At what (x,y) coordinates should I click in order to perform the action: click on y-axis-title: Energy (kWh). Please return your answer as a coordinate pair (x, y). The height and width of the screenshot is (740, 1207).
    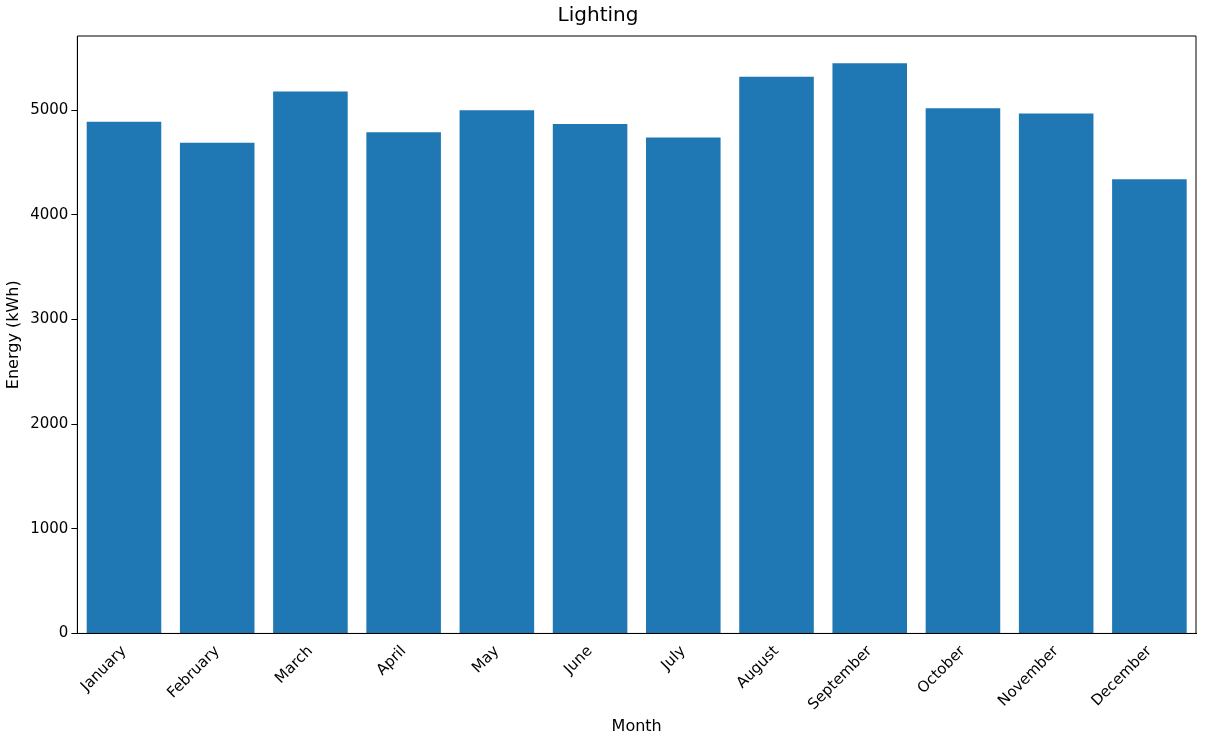
    Looking at the image, I should click on (12, 335).